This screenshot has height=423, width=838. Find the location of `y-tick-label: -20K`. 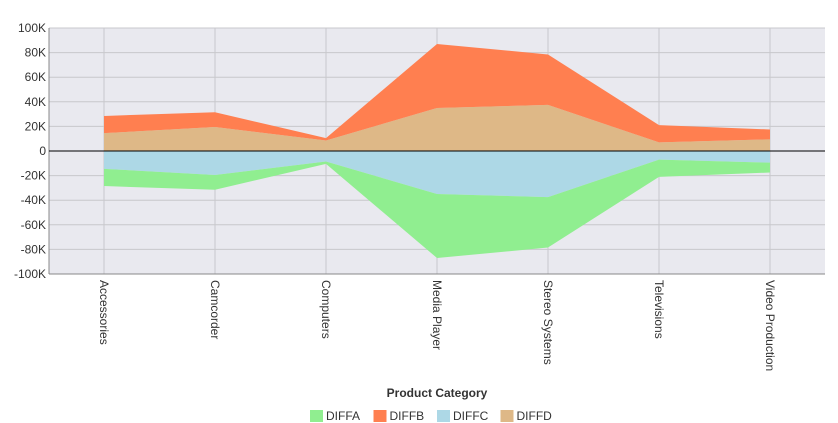

y-tick-label: -20K is located at coordinates (33, 176).